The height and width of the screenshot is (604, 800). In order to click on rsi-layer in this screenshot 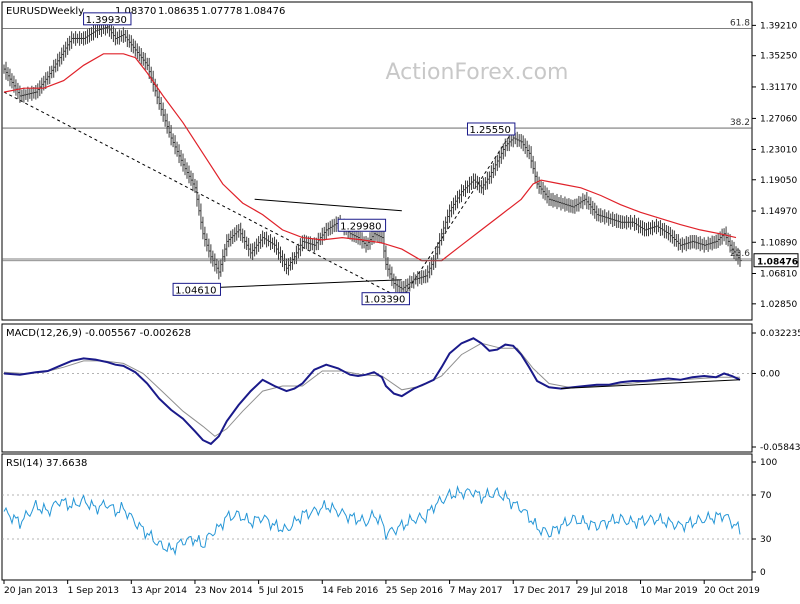, I will do `click(377, 520)`.